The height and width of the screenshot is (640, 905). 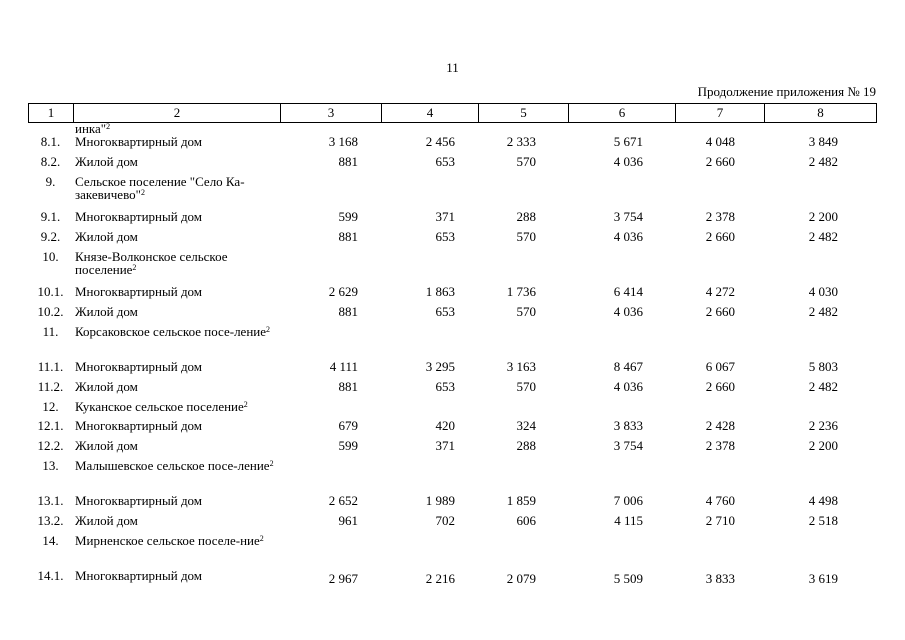 I want to click on row-name-text: Куканское сельское поселение, so click(x=159, y=406).